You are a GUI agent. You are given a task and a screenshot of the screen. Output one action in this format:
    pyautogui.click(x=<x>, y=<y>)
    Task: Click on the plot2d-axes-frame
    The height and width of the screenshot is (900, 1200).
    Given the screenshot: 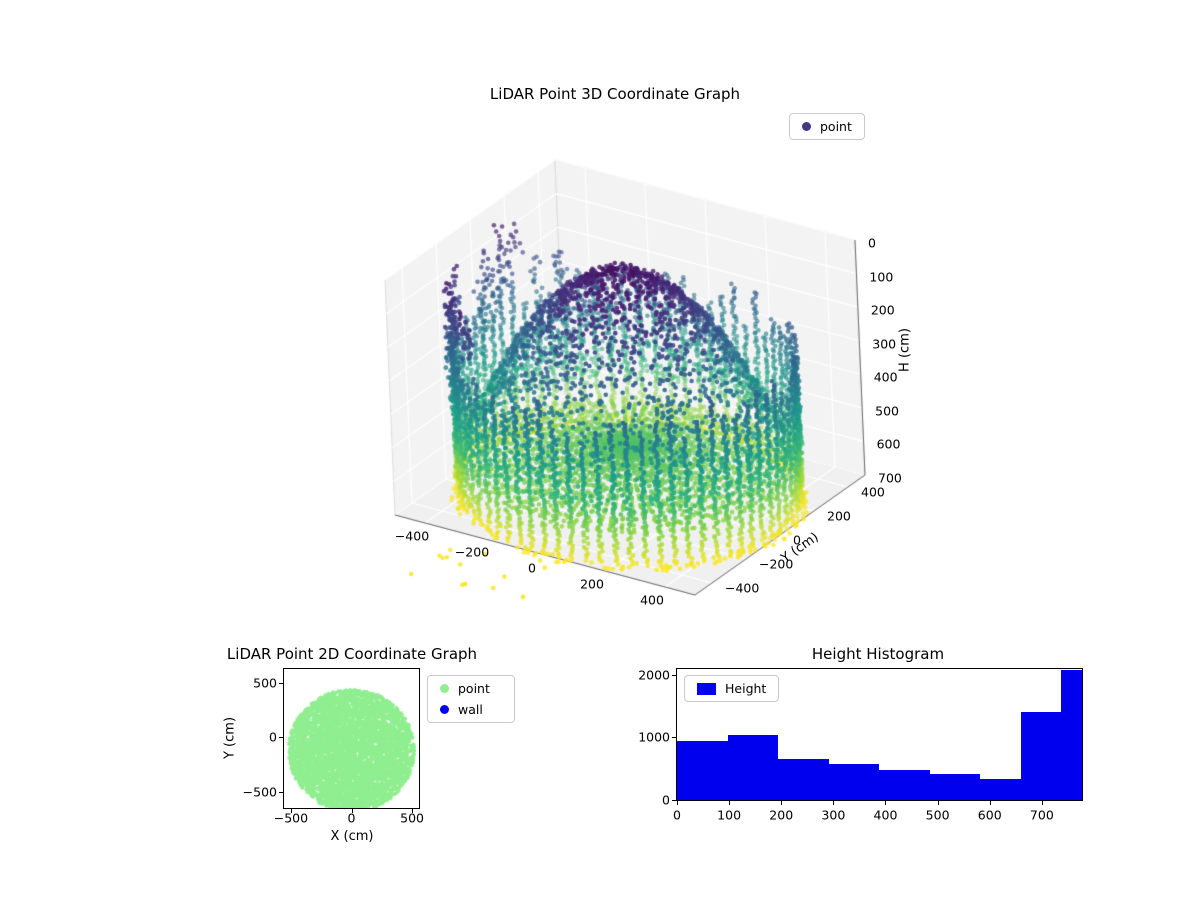 What is the action you would take?
    pyautogui.click(x=351, y=738)
    